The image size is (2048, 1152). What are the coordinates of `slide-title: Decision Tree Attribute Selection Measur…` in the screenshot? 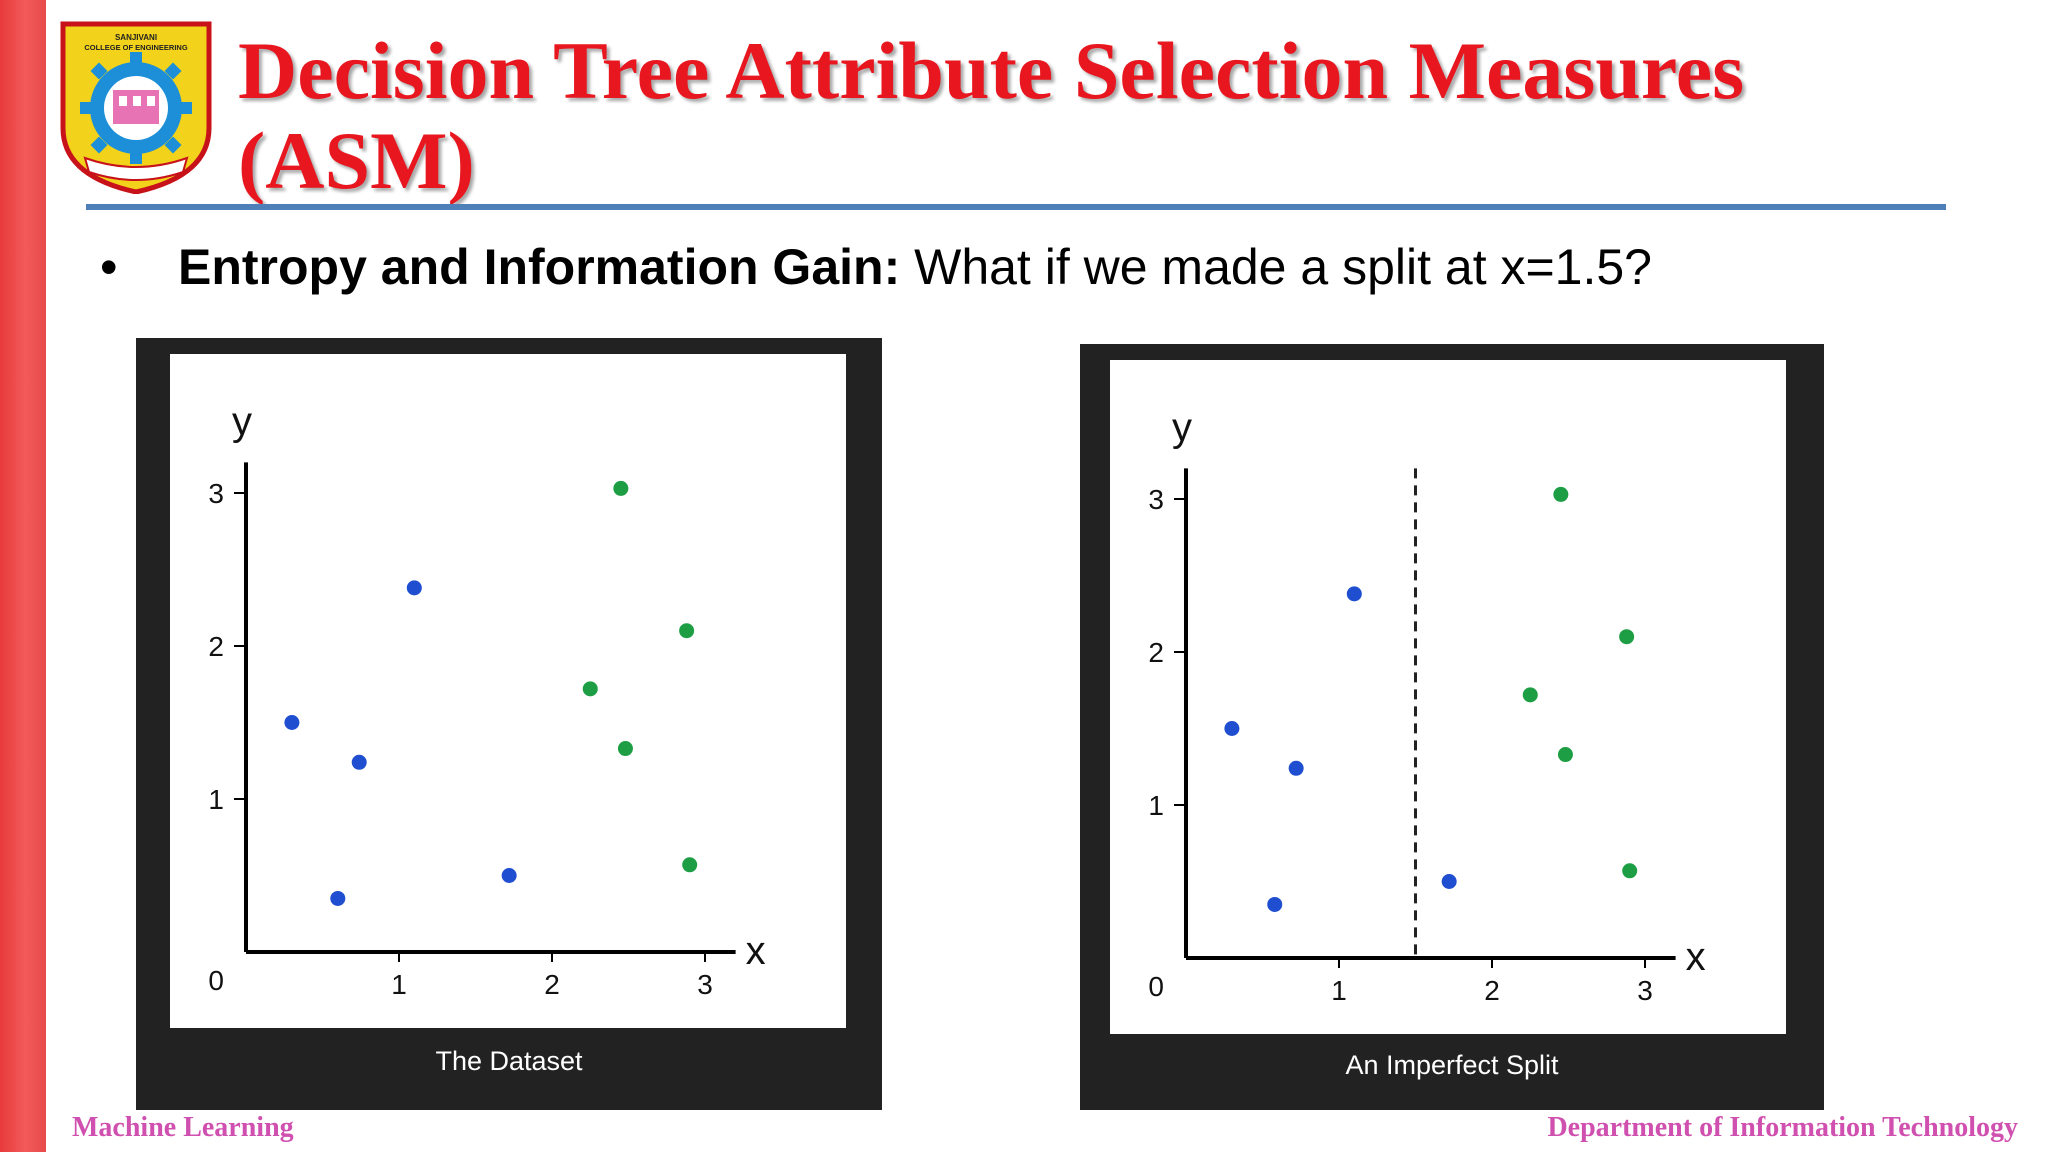 It's located at (991, 115).